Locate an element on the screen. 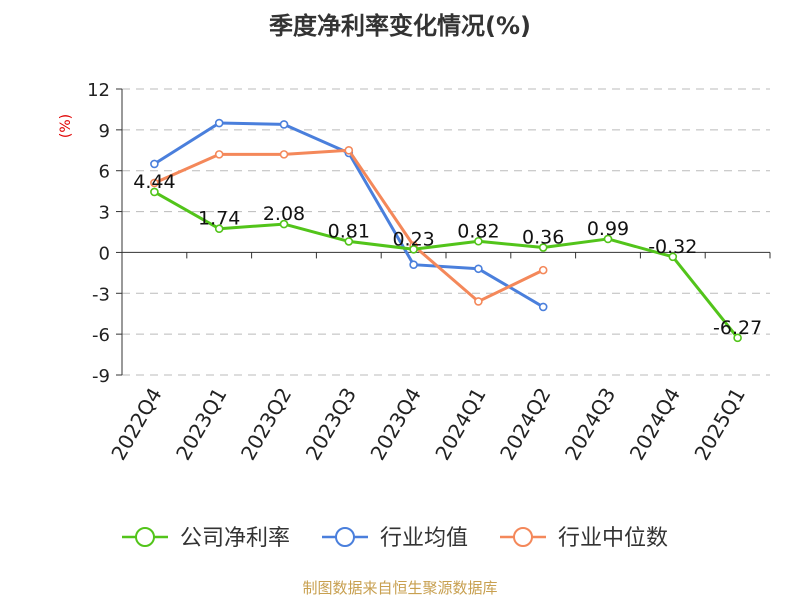  y-tick-label: 6 is located at coordinates (104, 172).